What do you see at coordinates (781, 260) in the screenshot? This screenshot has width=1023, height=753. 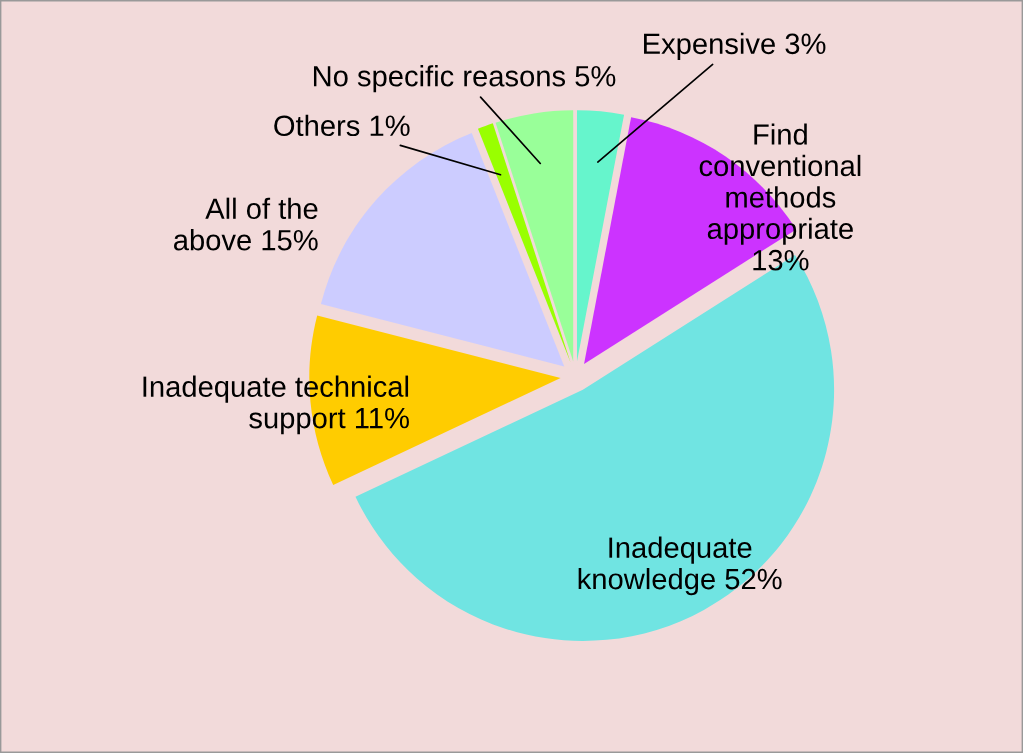 I see `data-label: 13%` at bounding box center [781, 260].